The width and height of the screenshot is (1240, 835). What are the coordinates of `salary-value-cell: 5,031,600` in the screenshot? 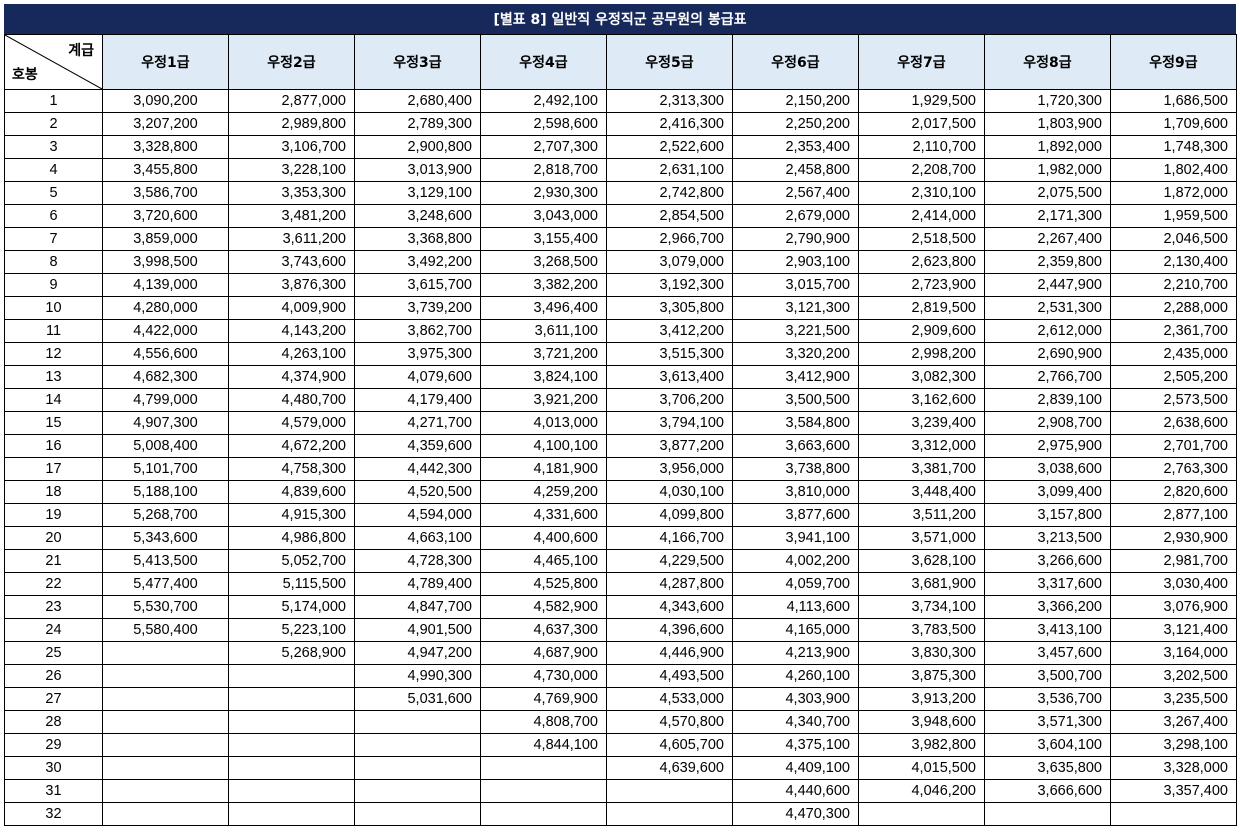 It's located at (417, 699).